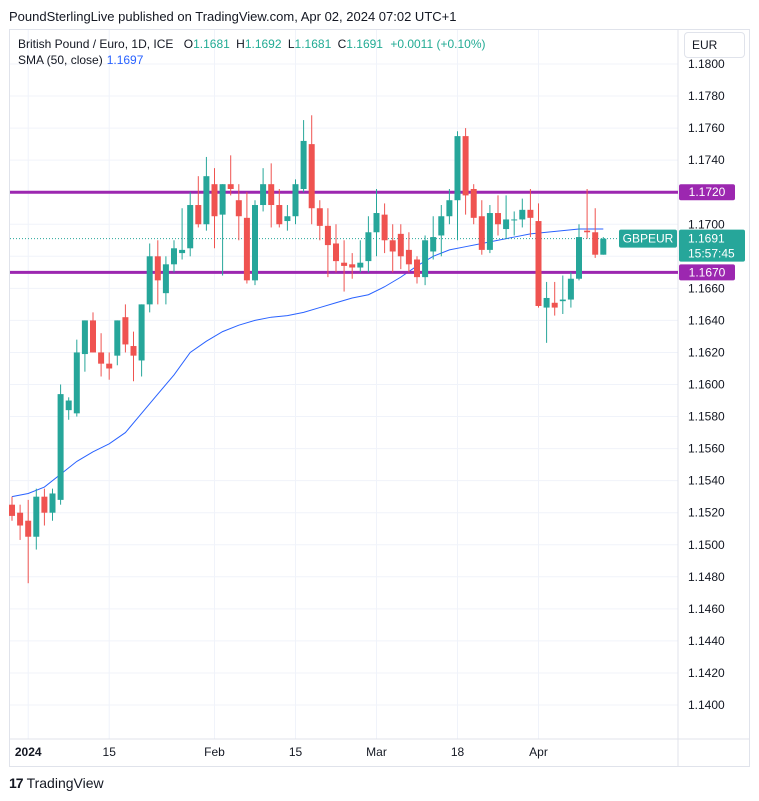 The image size is (759, 801). I want to click on tradingview-logo-icon: 17, so click(16, 783).